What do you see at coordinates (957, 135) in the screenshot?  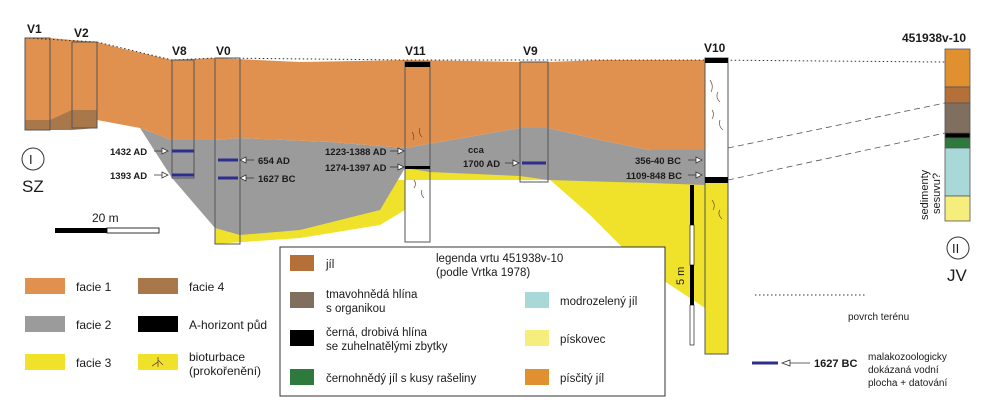 I see `ref-borehole` at bounding box center [957, 135].